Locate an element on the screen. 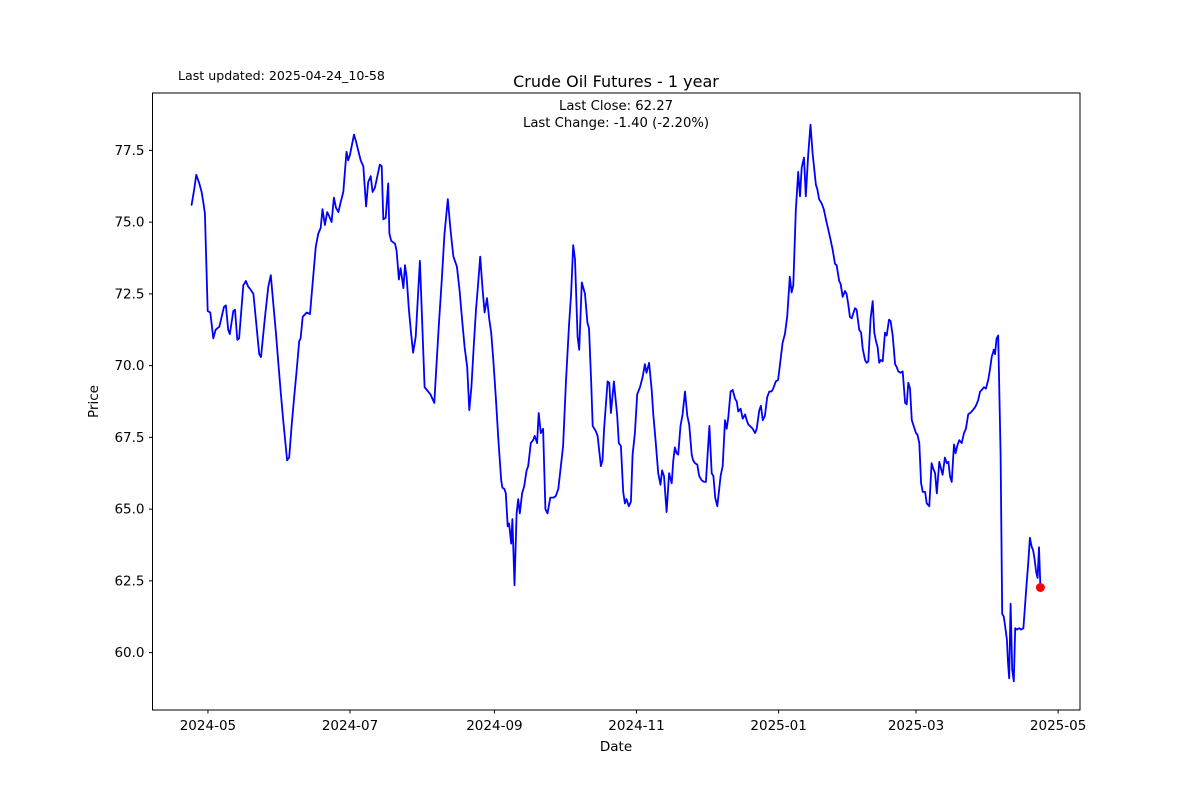  last-close-annotation: Last Close: 62.27 is located at coordinates (616, 106).